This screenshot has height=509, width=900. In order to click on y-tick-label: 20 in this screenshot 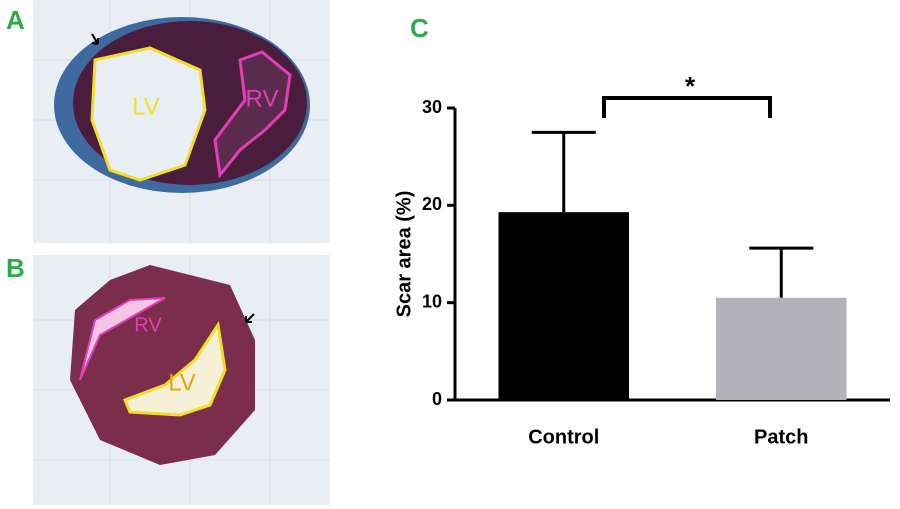, I will do `click(432, 204)`.